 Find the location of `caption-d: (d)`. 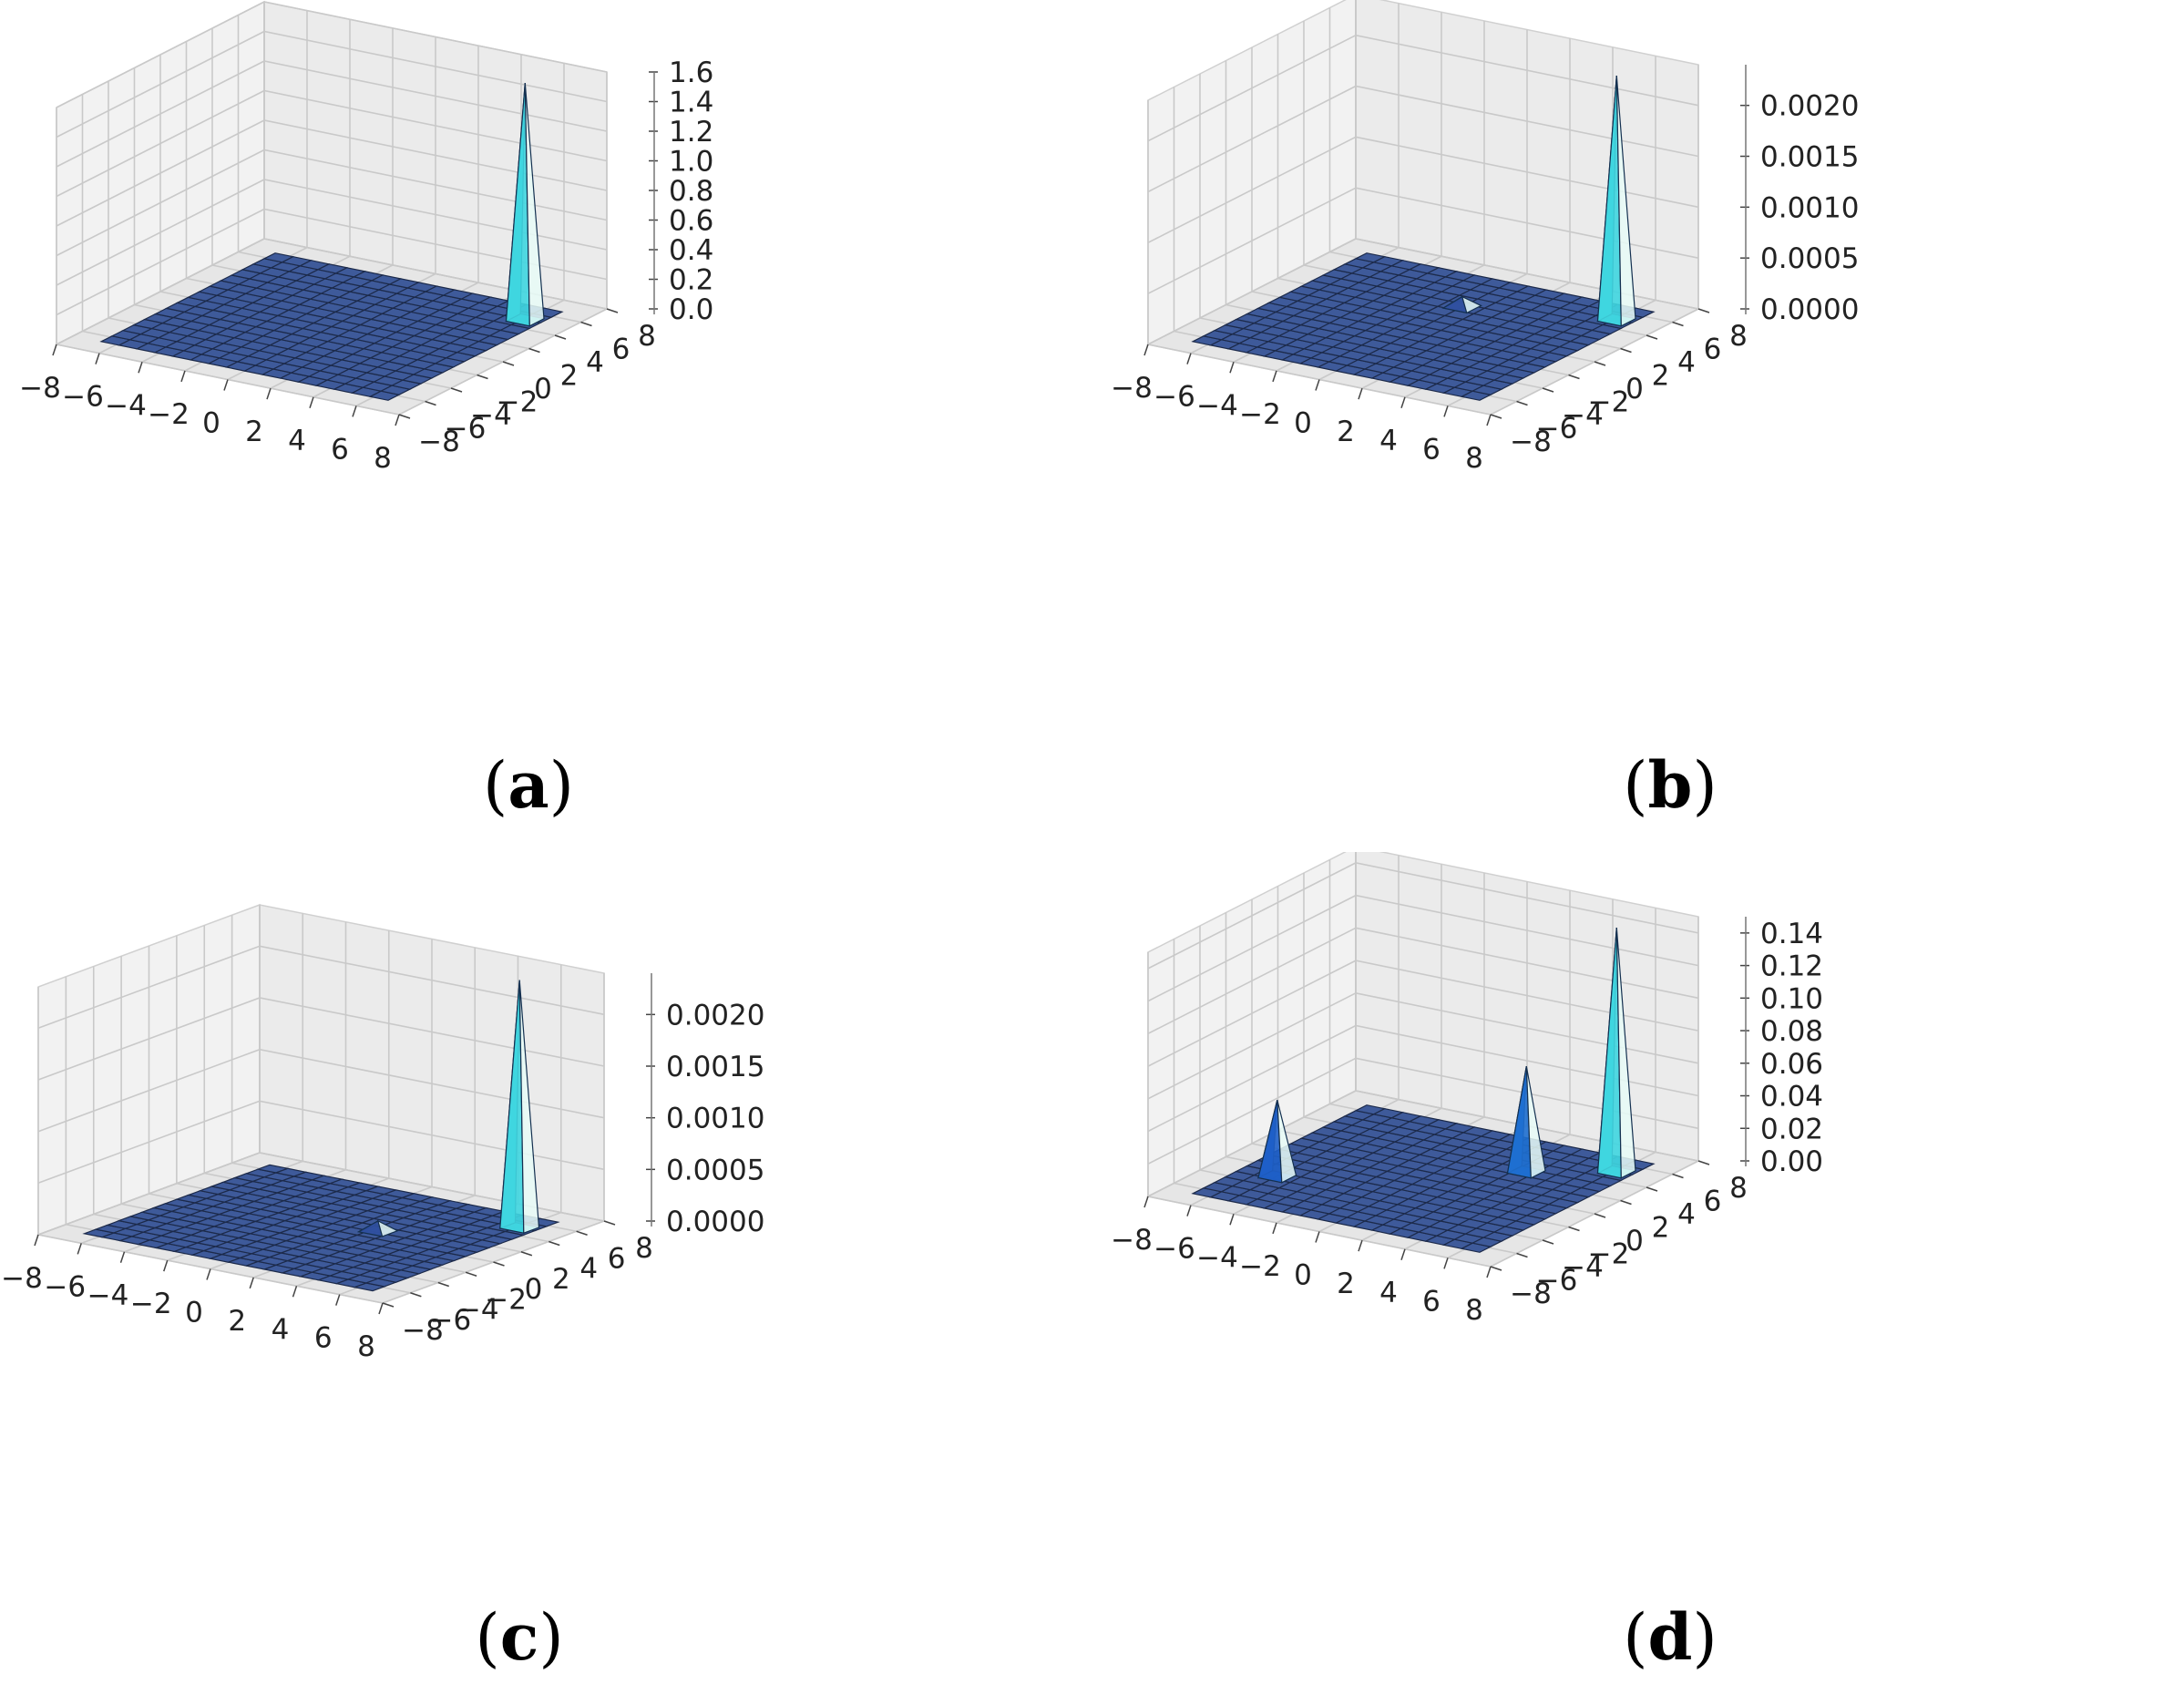

caption-d: (d) is located at coordinates (1670, 1637).